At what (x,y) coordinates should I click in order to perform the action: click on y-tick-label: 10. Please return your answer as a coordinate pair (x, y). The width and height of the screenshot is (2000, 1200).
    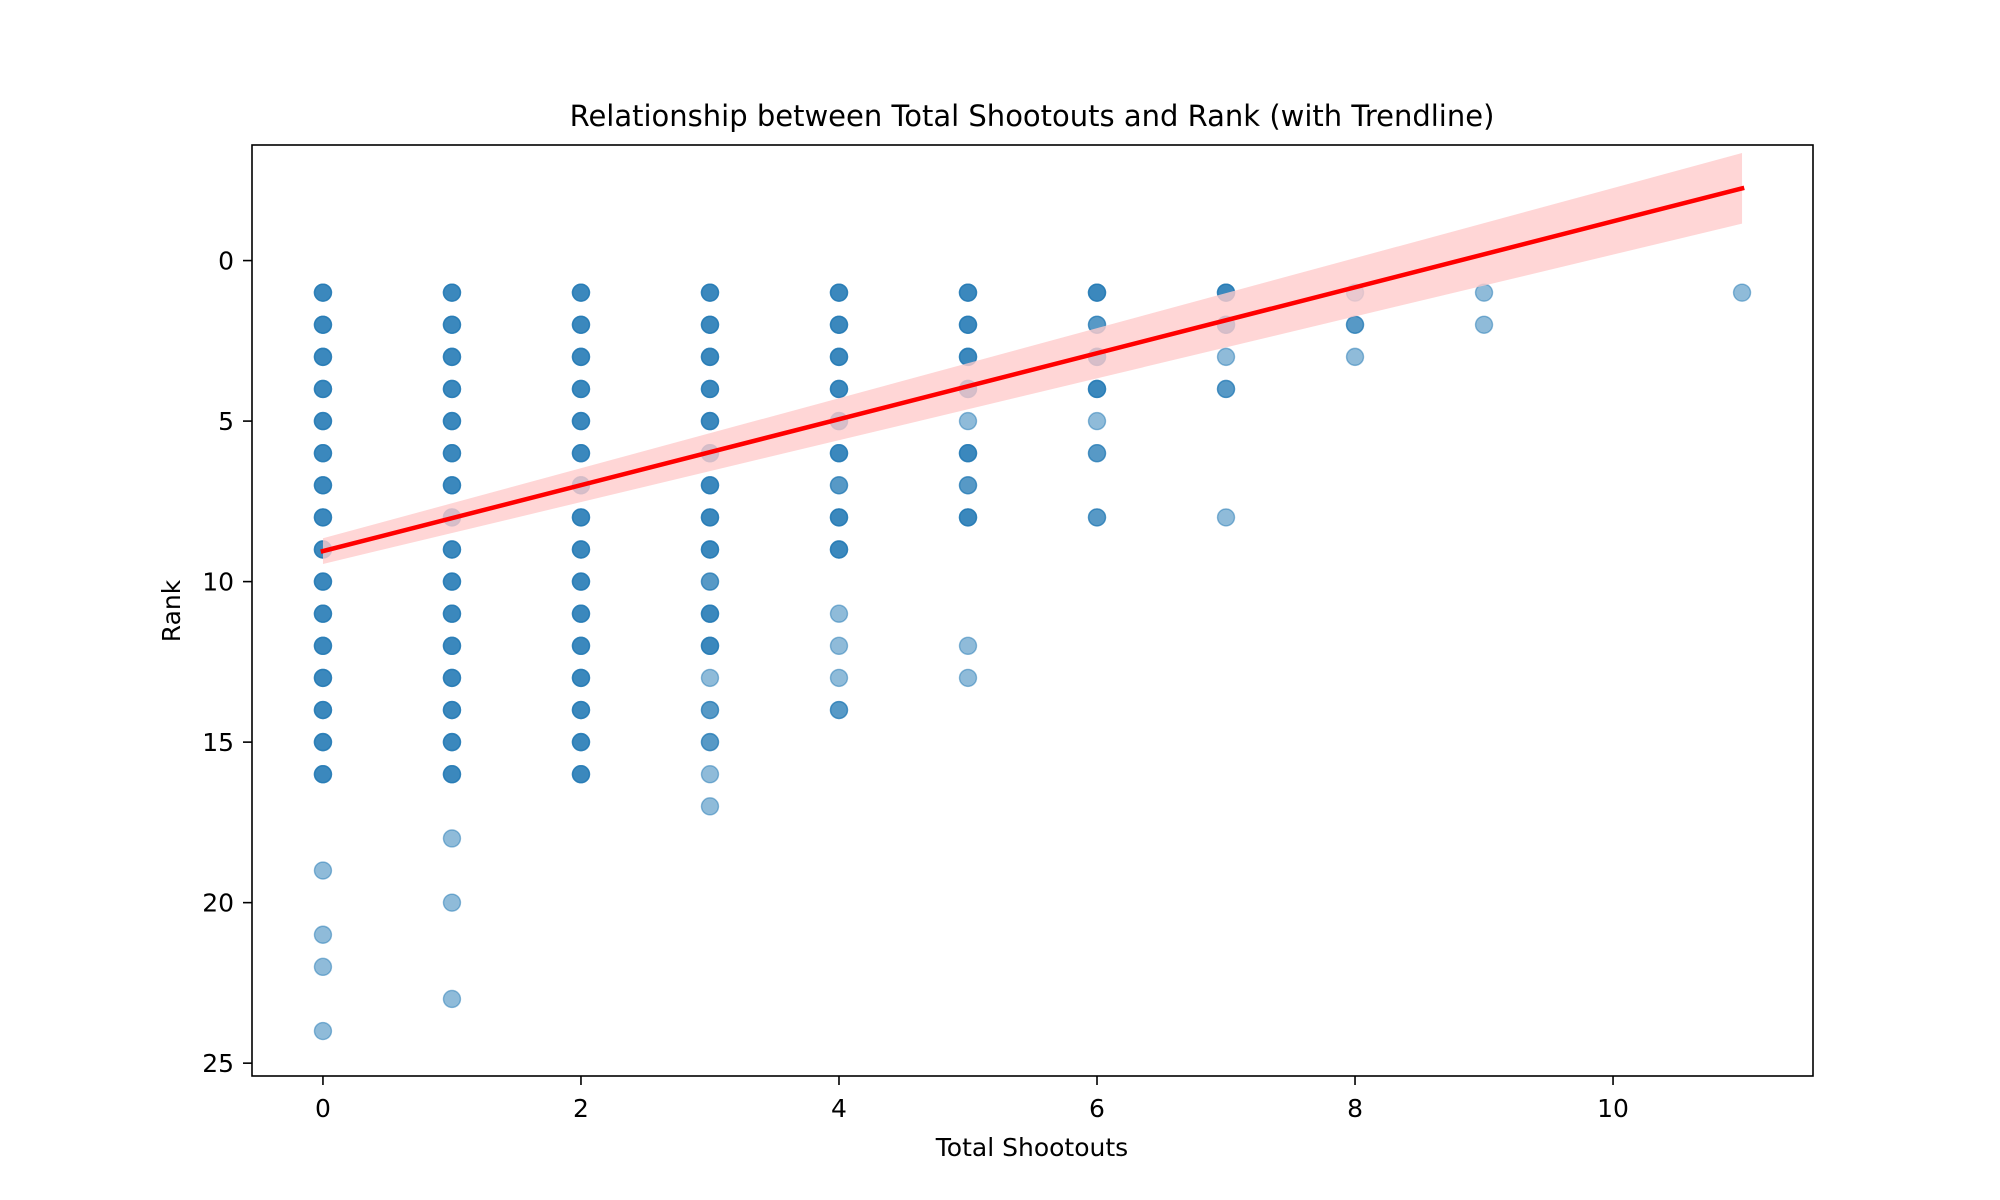
    Looking at the image, I should click on (218, 582).